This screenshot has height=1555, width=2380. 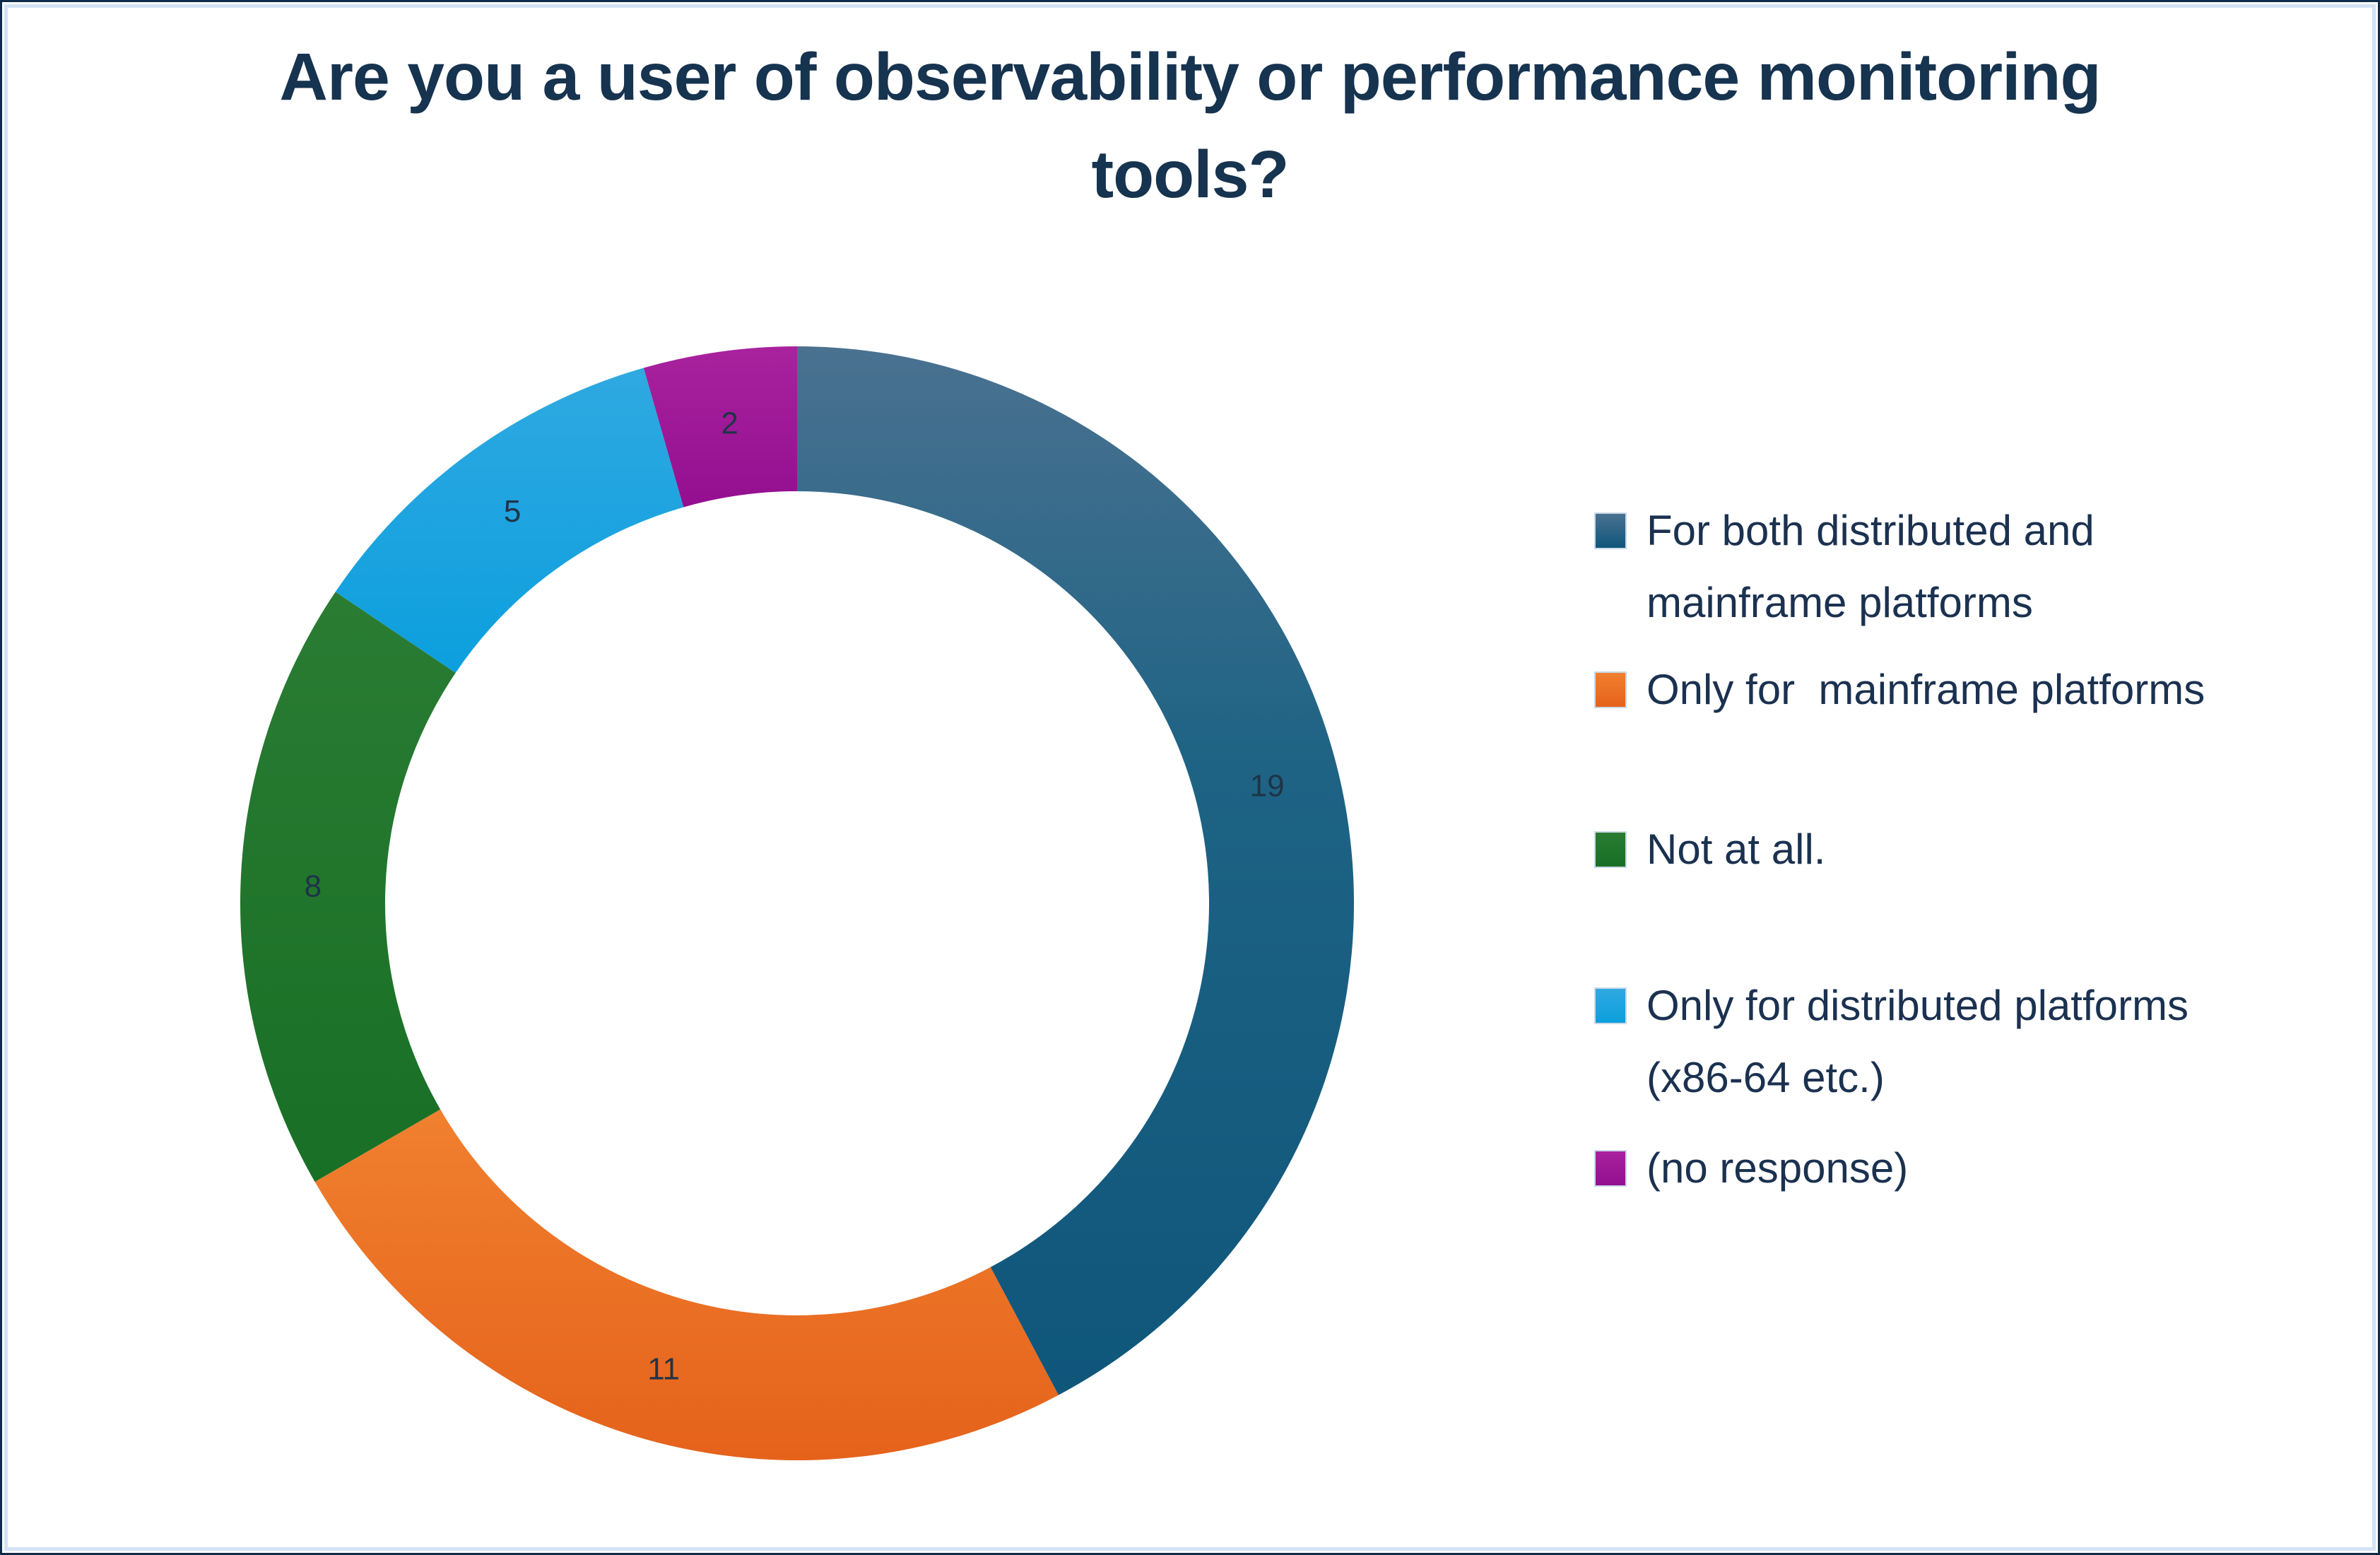 I want to click on legend-item: (no response), so click(x=1945, y=1168).